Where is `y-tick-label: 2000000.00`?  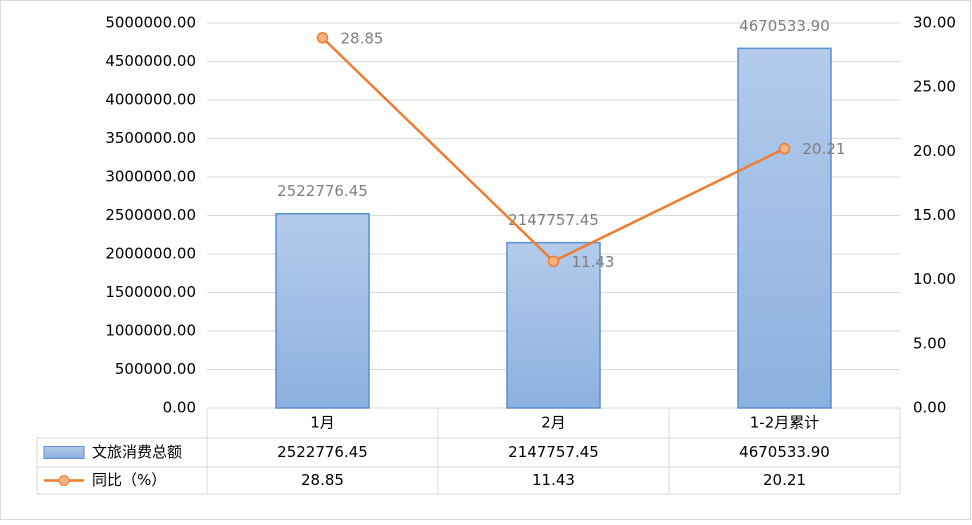 y-tick-label: 2000000.00 is located at coordinates (150, 254).